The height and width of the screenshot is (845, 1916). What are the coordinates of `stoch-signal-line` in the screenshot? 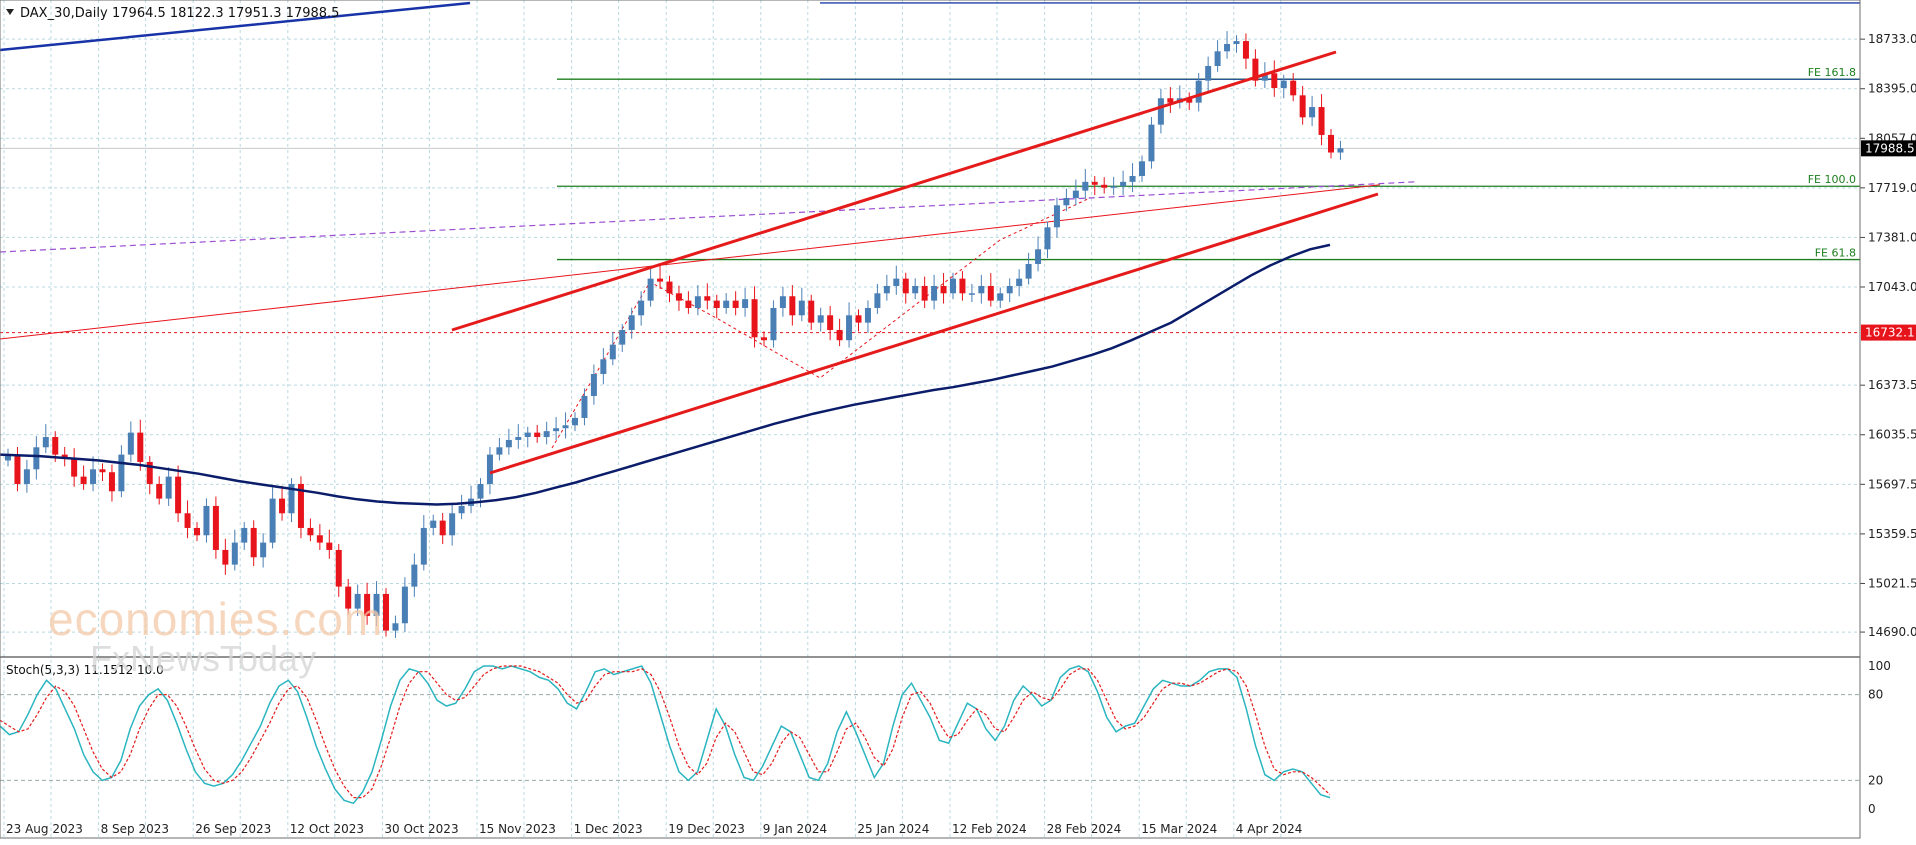 It's located at (665, 732).